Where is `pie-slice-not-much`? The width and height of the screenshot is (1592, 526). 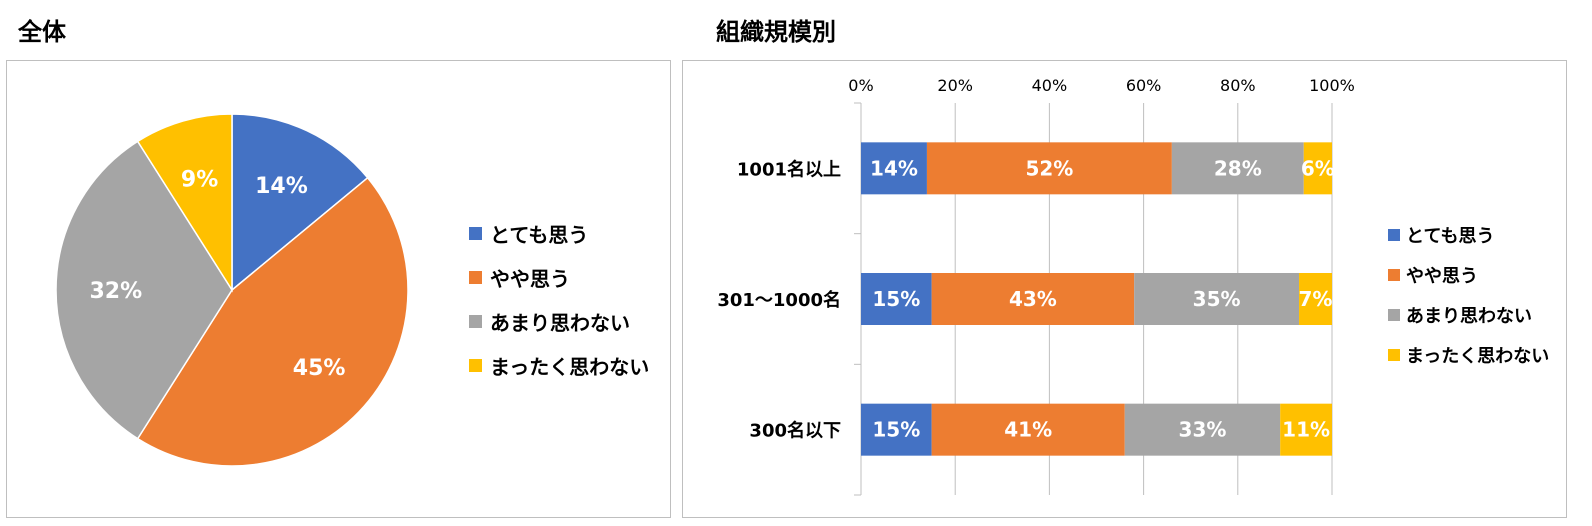
pie-slice-not-much is located at coordinates (144, 290).